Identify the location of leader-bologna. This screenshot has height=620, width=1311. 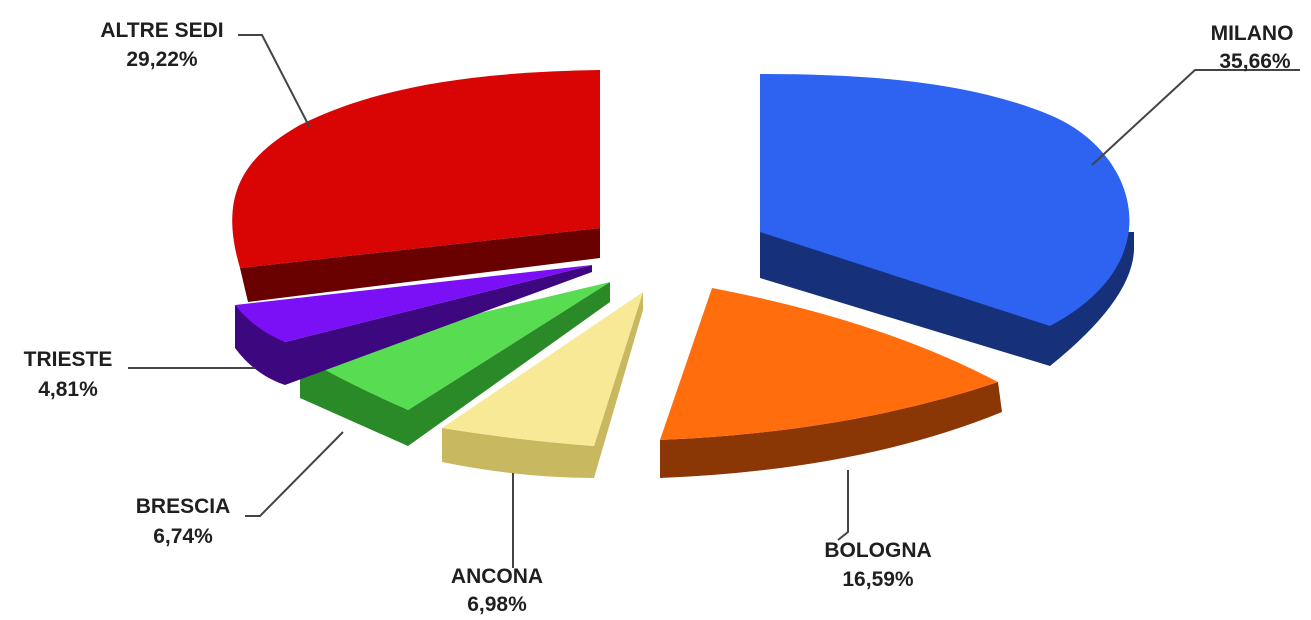
(843, 505).